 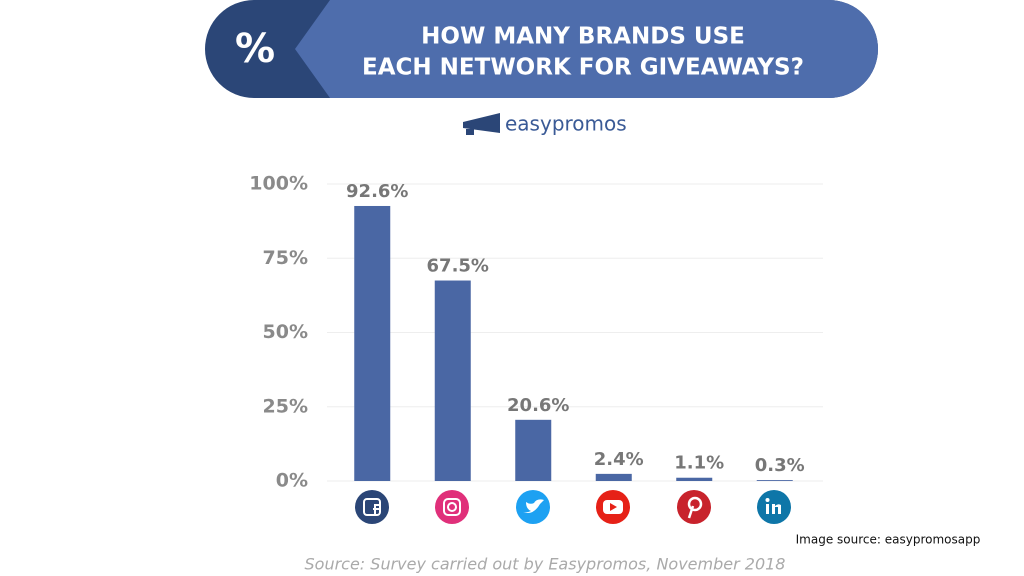 What do you see at coordinates (619, 459) in the screenshot?
I see `value-label: 2.4%` at bounding box center [619, 459].